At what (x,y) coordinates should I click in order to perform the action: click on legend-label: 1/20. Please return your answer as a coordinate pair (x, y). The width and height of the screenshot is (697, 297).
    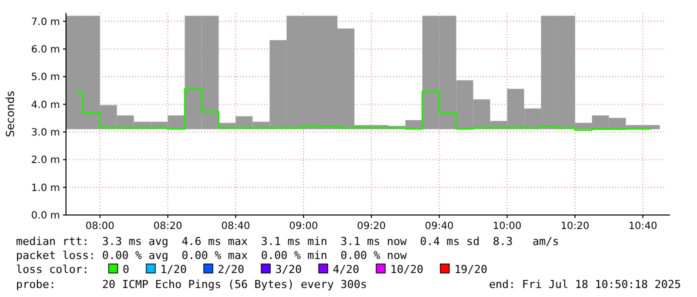
    Looking at the image, I should click on (173, 269).